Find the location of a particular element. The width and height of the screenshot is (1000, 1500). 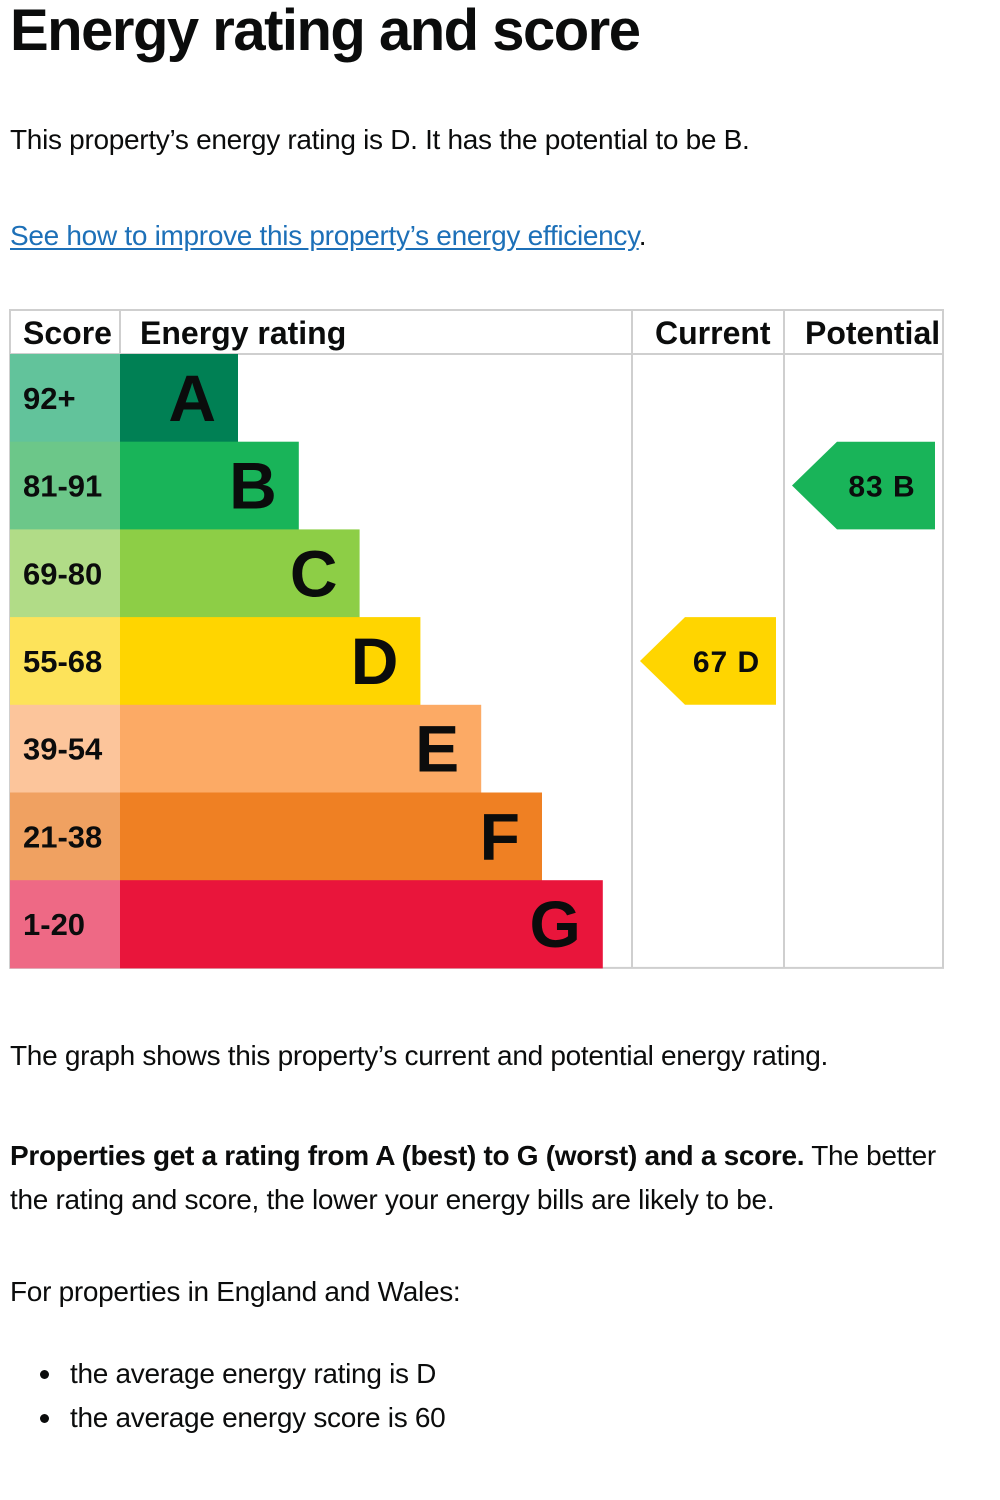

rating-bar-b is located at coordinates (209, 485).